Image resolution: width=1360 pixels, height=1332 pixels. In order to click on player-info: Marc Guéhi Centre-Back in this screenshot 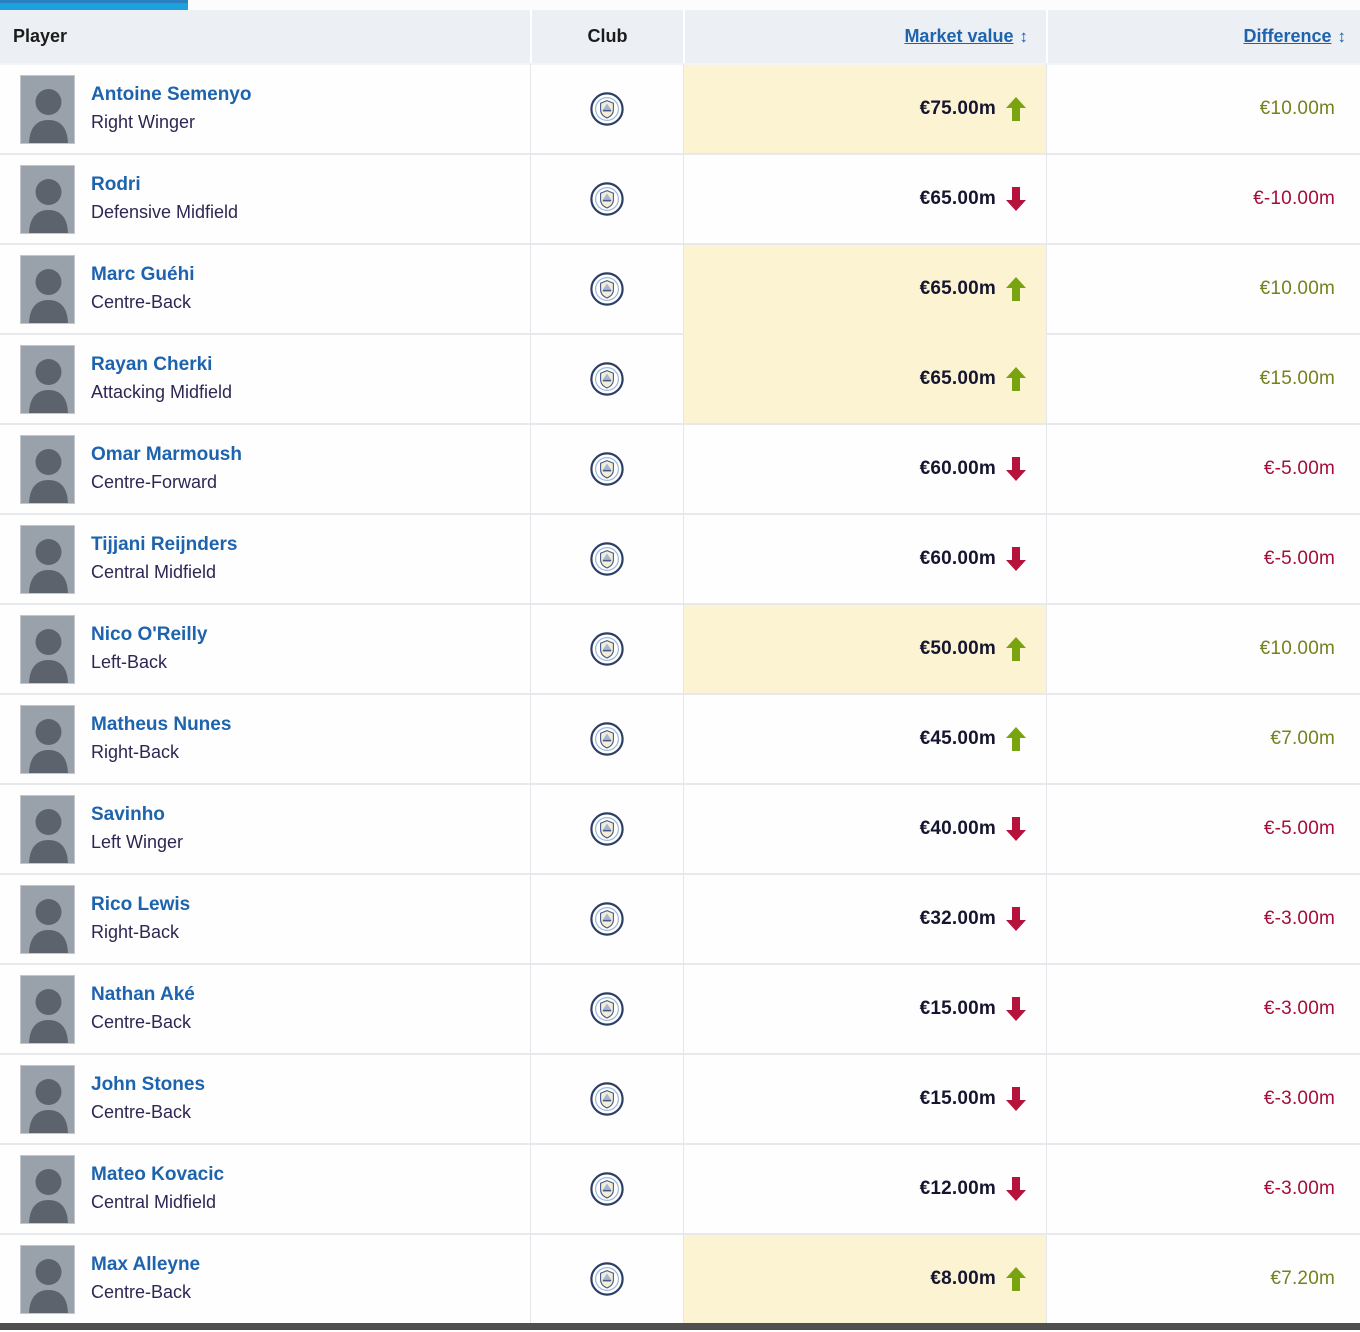, I will do `click(143, 288)`.